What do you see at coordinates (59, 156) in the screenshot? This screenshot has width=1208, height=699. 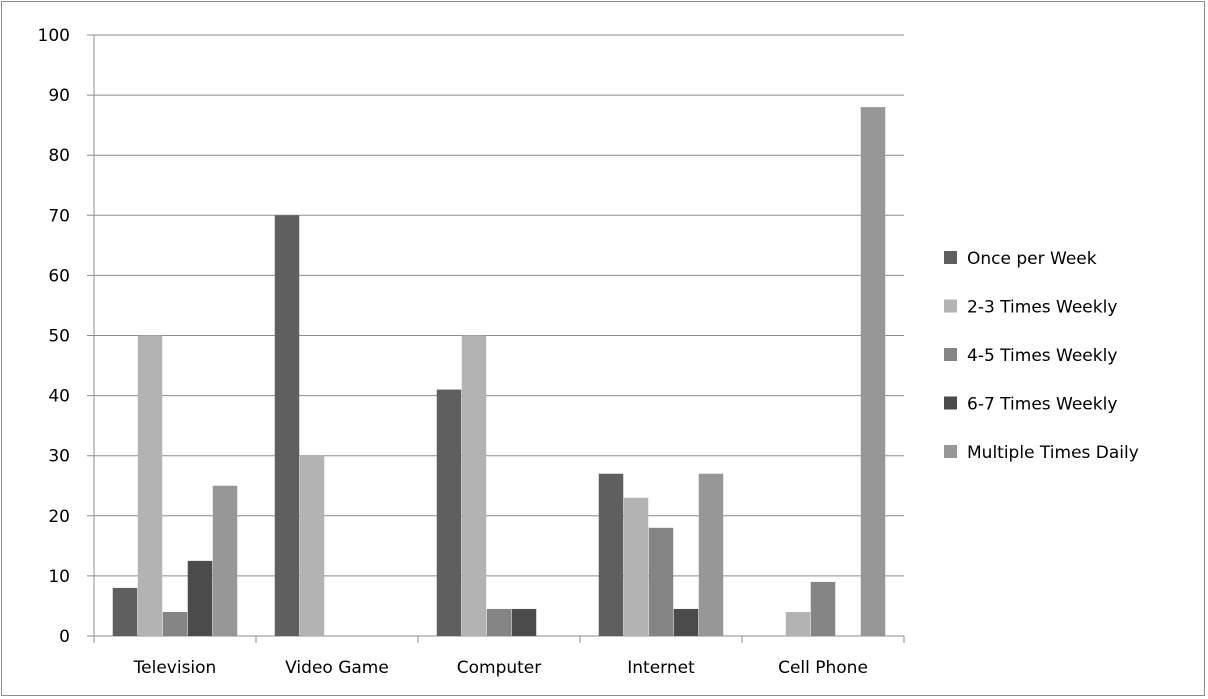 I see `y-tick-label: 80` at bounding box center [59, 156].